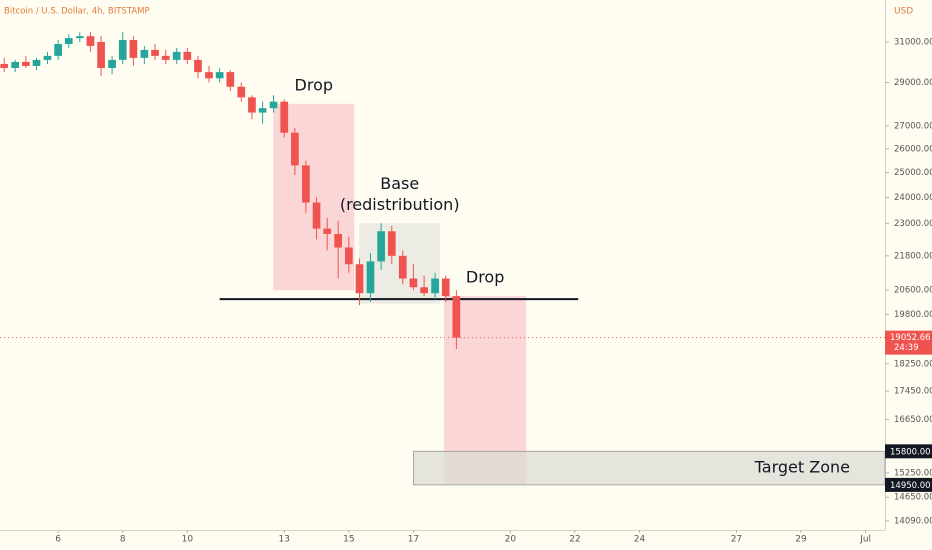 This screenshot has width=932, height=550. I want to click on y-tick-label: 14650.00, so click(913, 498).